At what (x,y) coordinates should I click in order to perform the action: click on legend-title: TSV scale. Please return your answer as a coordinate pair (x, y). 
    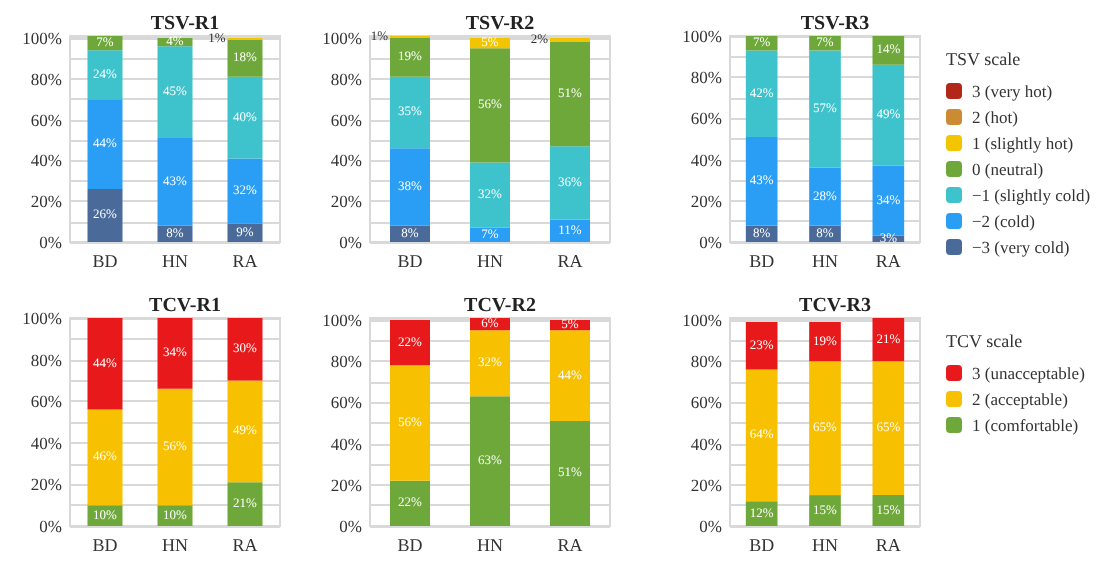
    Looking at the image, I should click on (983, 59).